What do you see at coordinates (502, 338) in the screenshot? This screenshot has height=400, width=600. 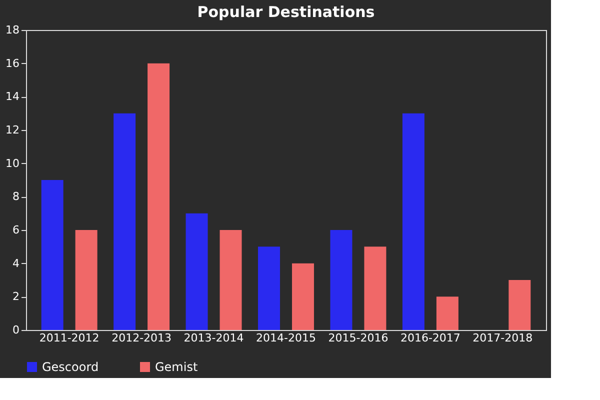 I see `x-tick-label: 2017-2018` at bounding box center [502, 338].